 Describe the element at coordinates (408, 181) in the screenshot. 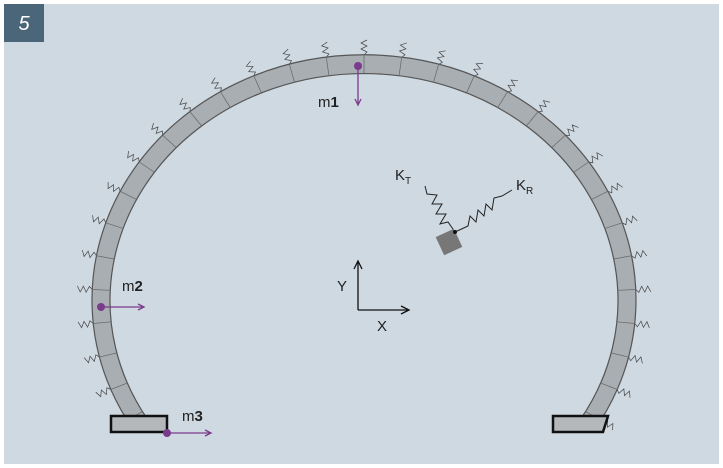

I see `spring-label-sub: T` at that location.